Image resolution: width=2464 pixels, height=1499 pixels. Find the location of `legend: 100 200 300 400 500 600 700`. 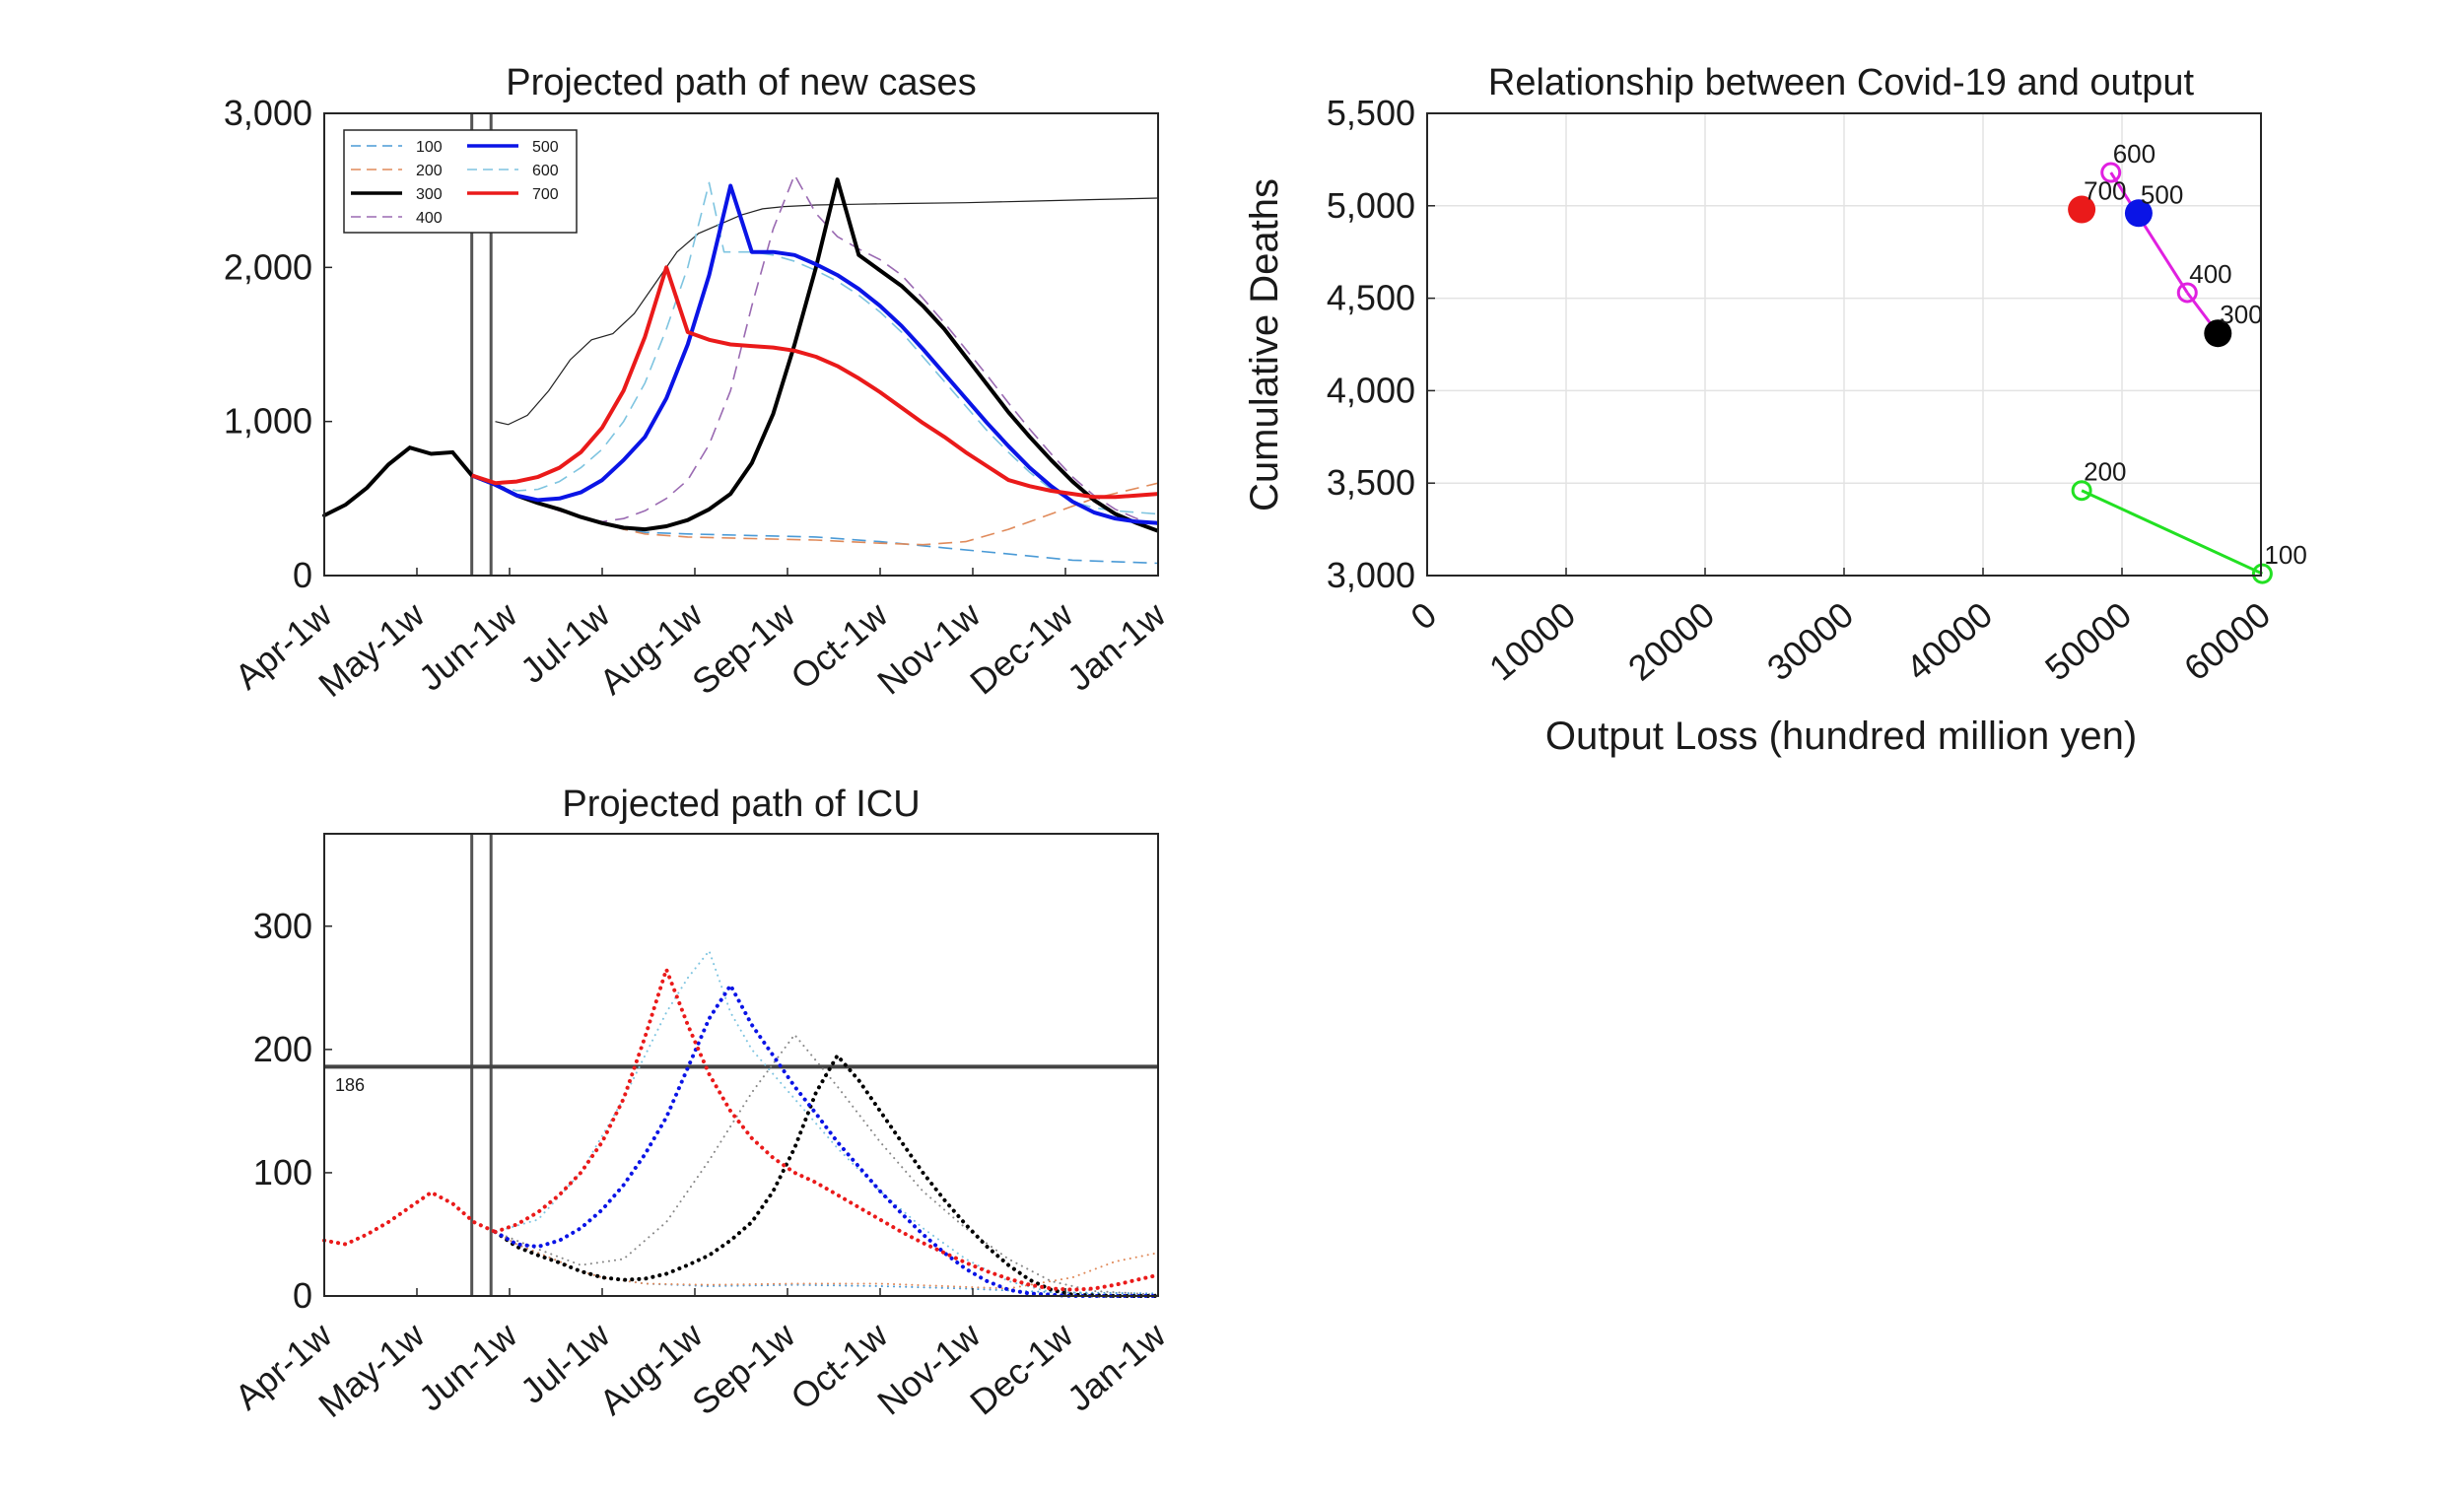

legend: 100 200 300 400 500 600 700 is located at coordinates (460, 181).